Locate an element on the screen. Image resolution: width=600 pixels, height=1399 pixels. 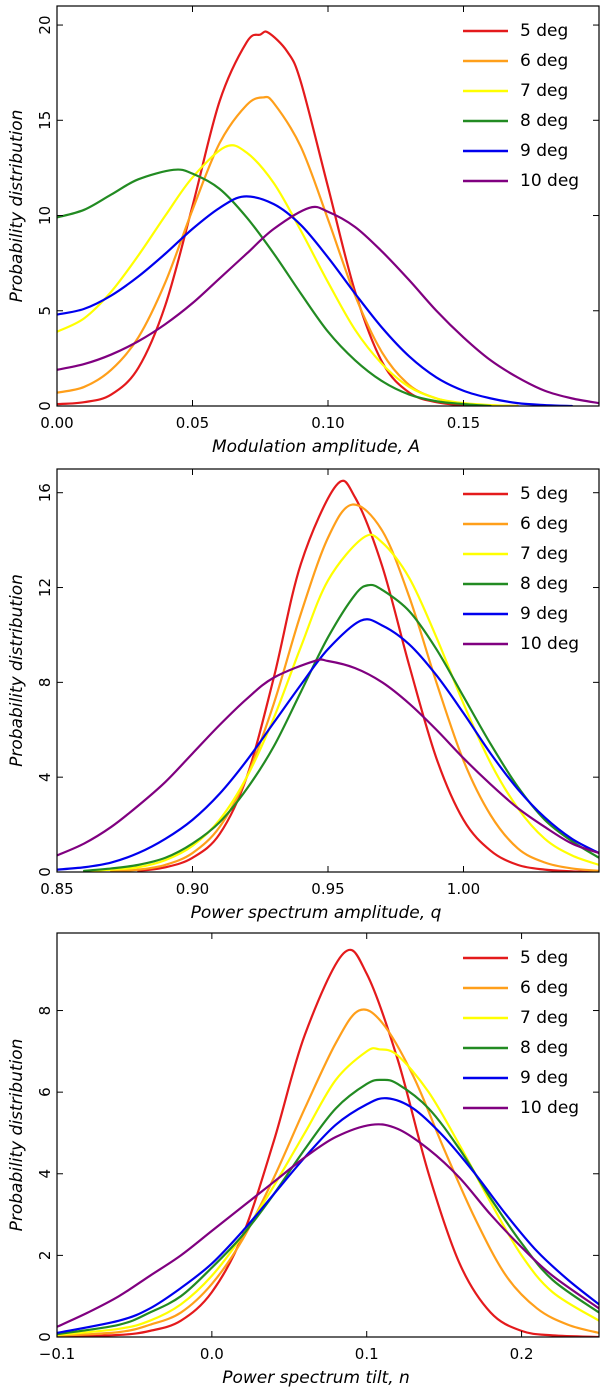
x-axis-label: Power spectrum amplitude, q is located at coordinates (316, 913).